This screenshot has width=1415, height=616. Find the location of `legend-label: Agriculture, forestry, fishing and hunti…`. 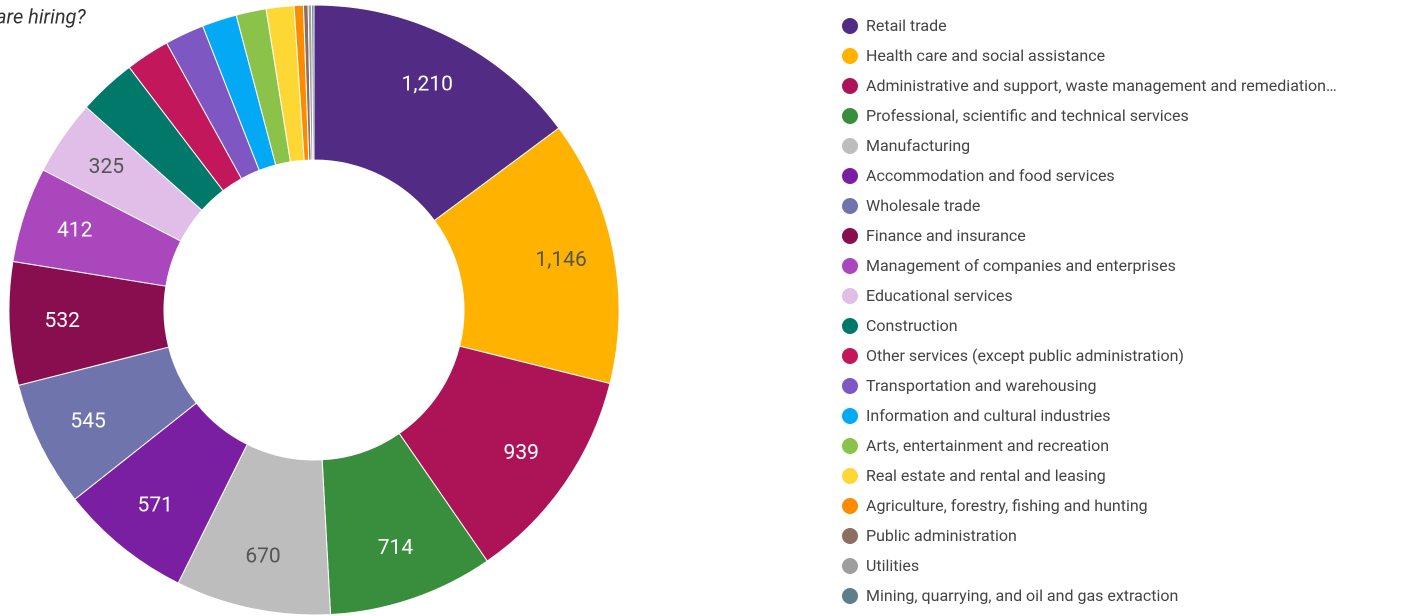

legend-label: Agriculture, forestry, fishing and hunti… is located at coordinates (1007, 505).